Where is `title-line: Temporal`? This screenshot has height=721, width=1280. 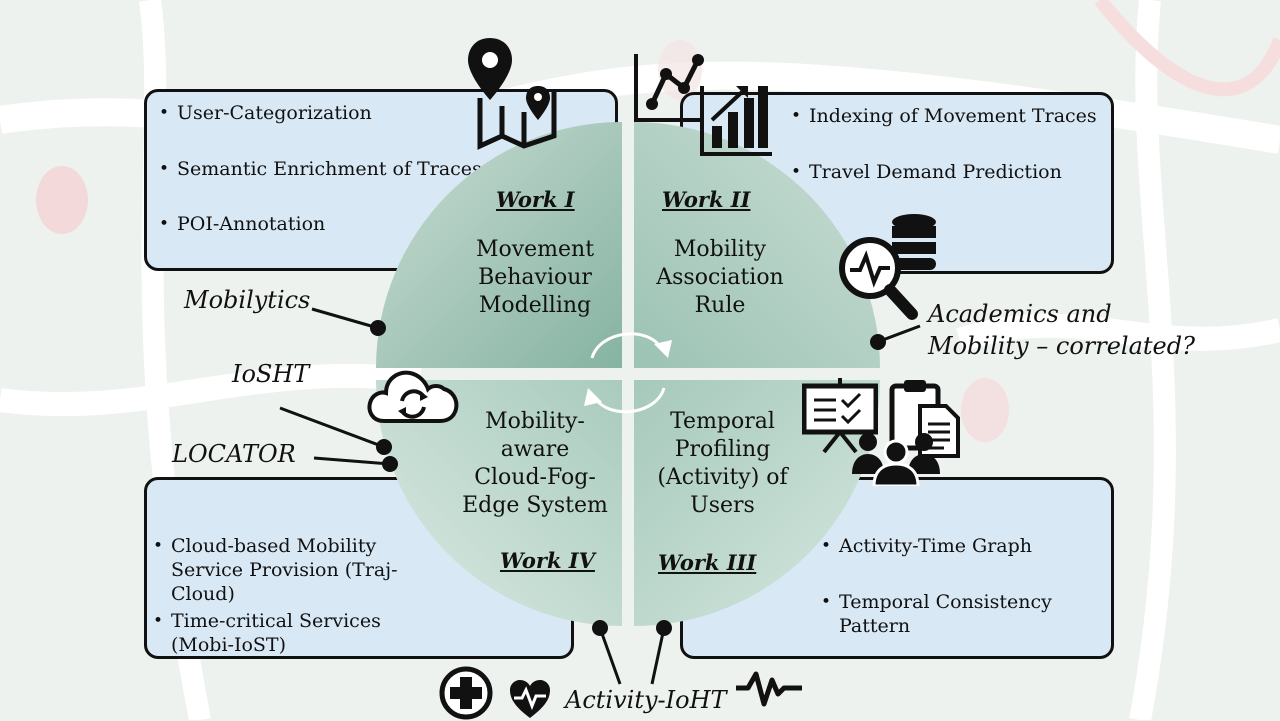
title-line: Temporal is located at coordinates (722, 421).